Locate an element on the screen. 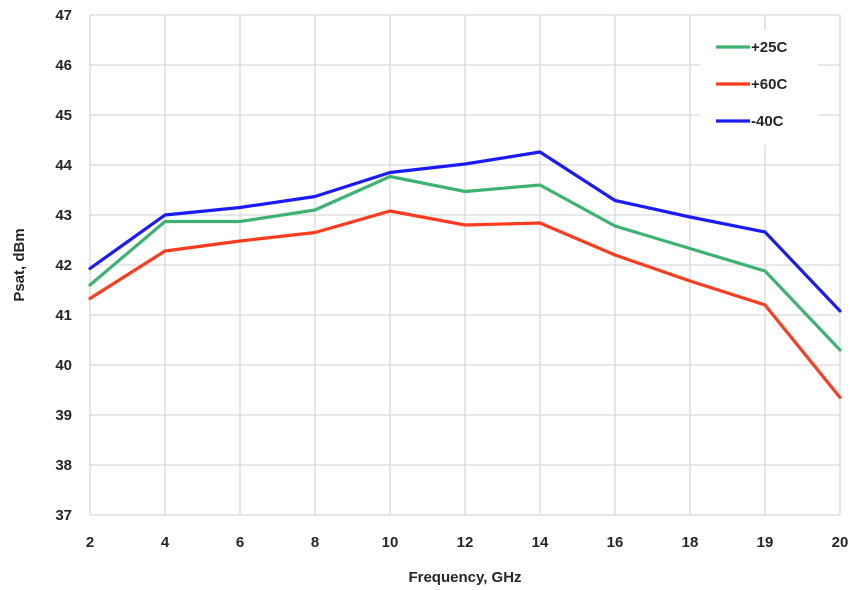  y-tick-label: 40 is located at coordinates (63, 365).